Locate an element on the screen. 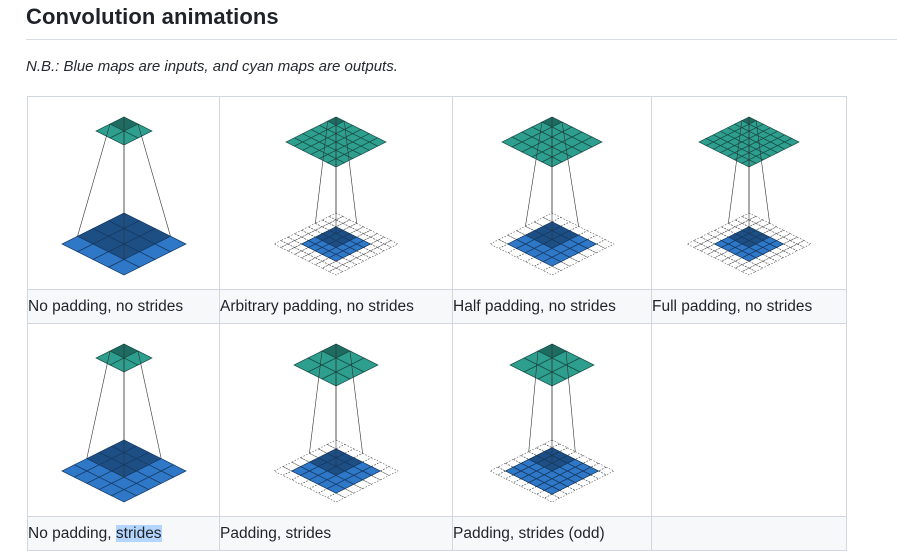 This screenshot has height=551, width=897. heading-divider is located at coordinates (461, 39).